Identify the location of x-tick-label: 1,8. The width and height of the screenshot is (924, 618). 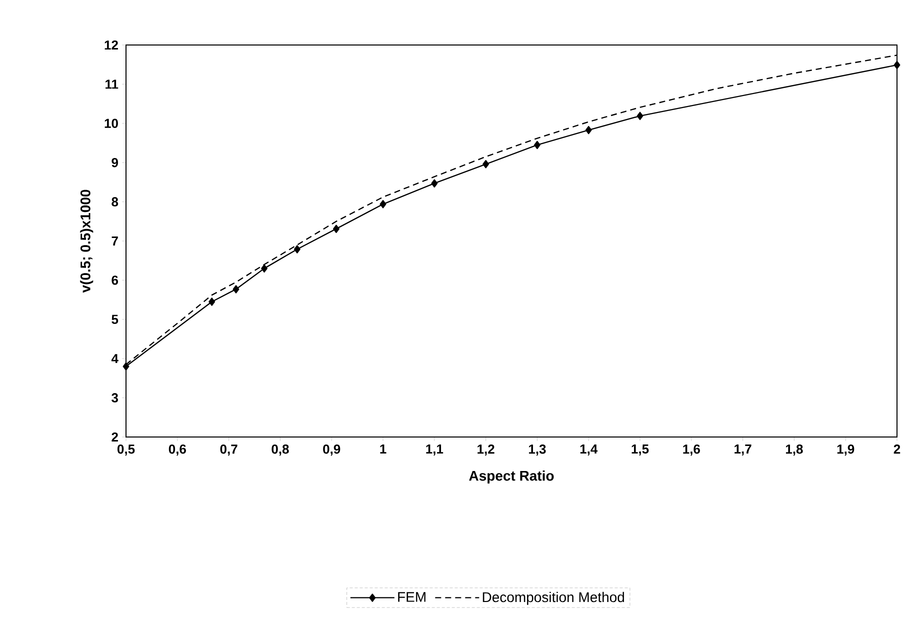
(794, 450).